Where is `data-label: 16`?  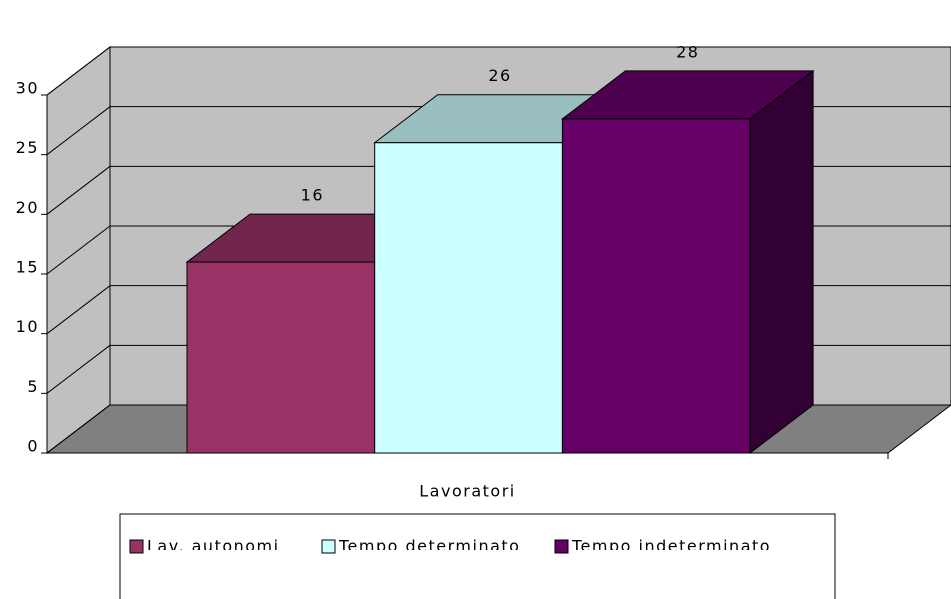
data-label: 16 is located at coordinates (312, 195).